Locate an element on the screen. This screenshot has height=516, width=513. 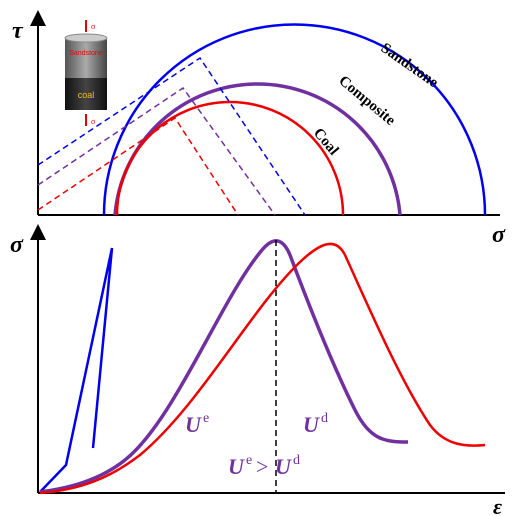
inset-label: coal is located at coordinates (86, 95).